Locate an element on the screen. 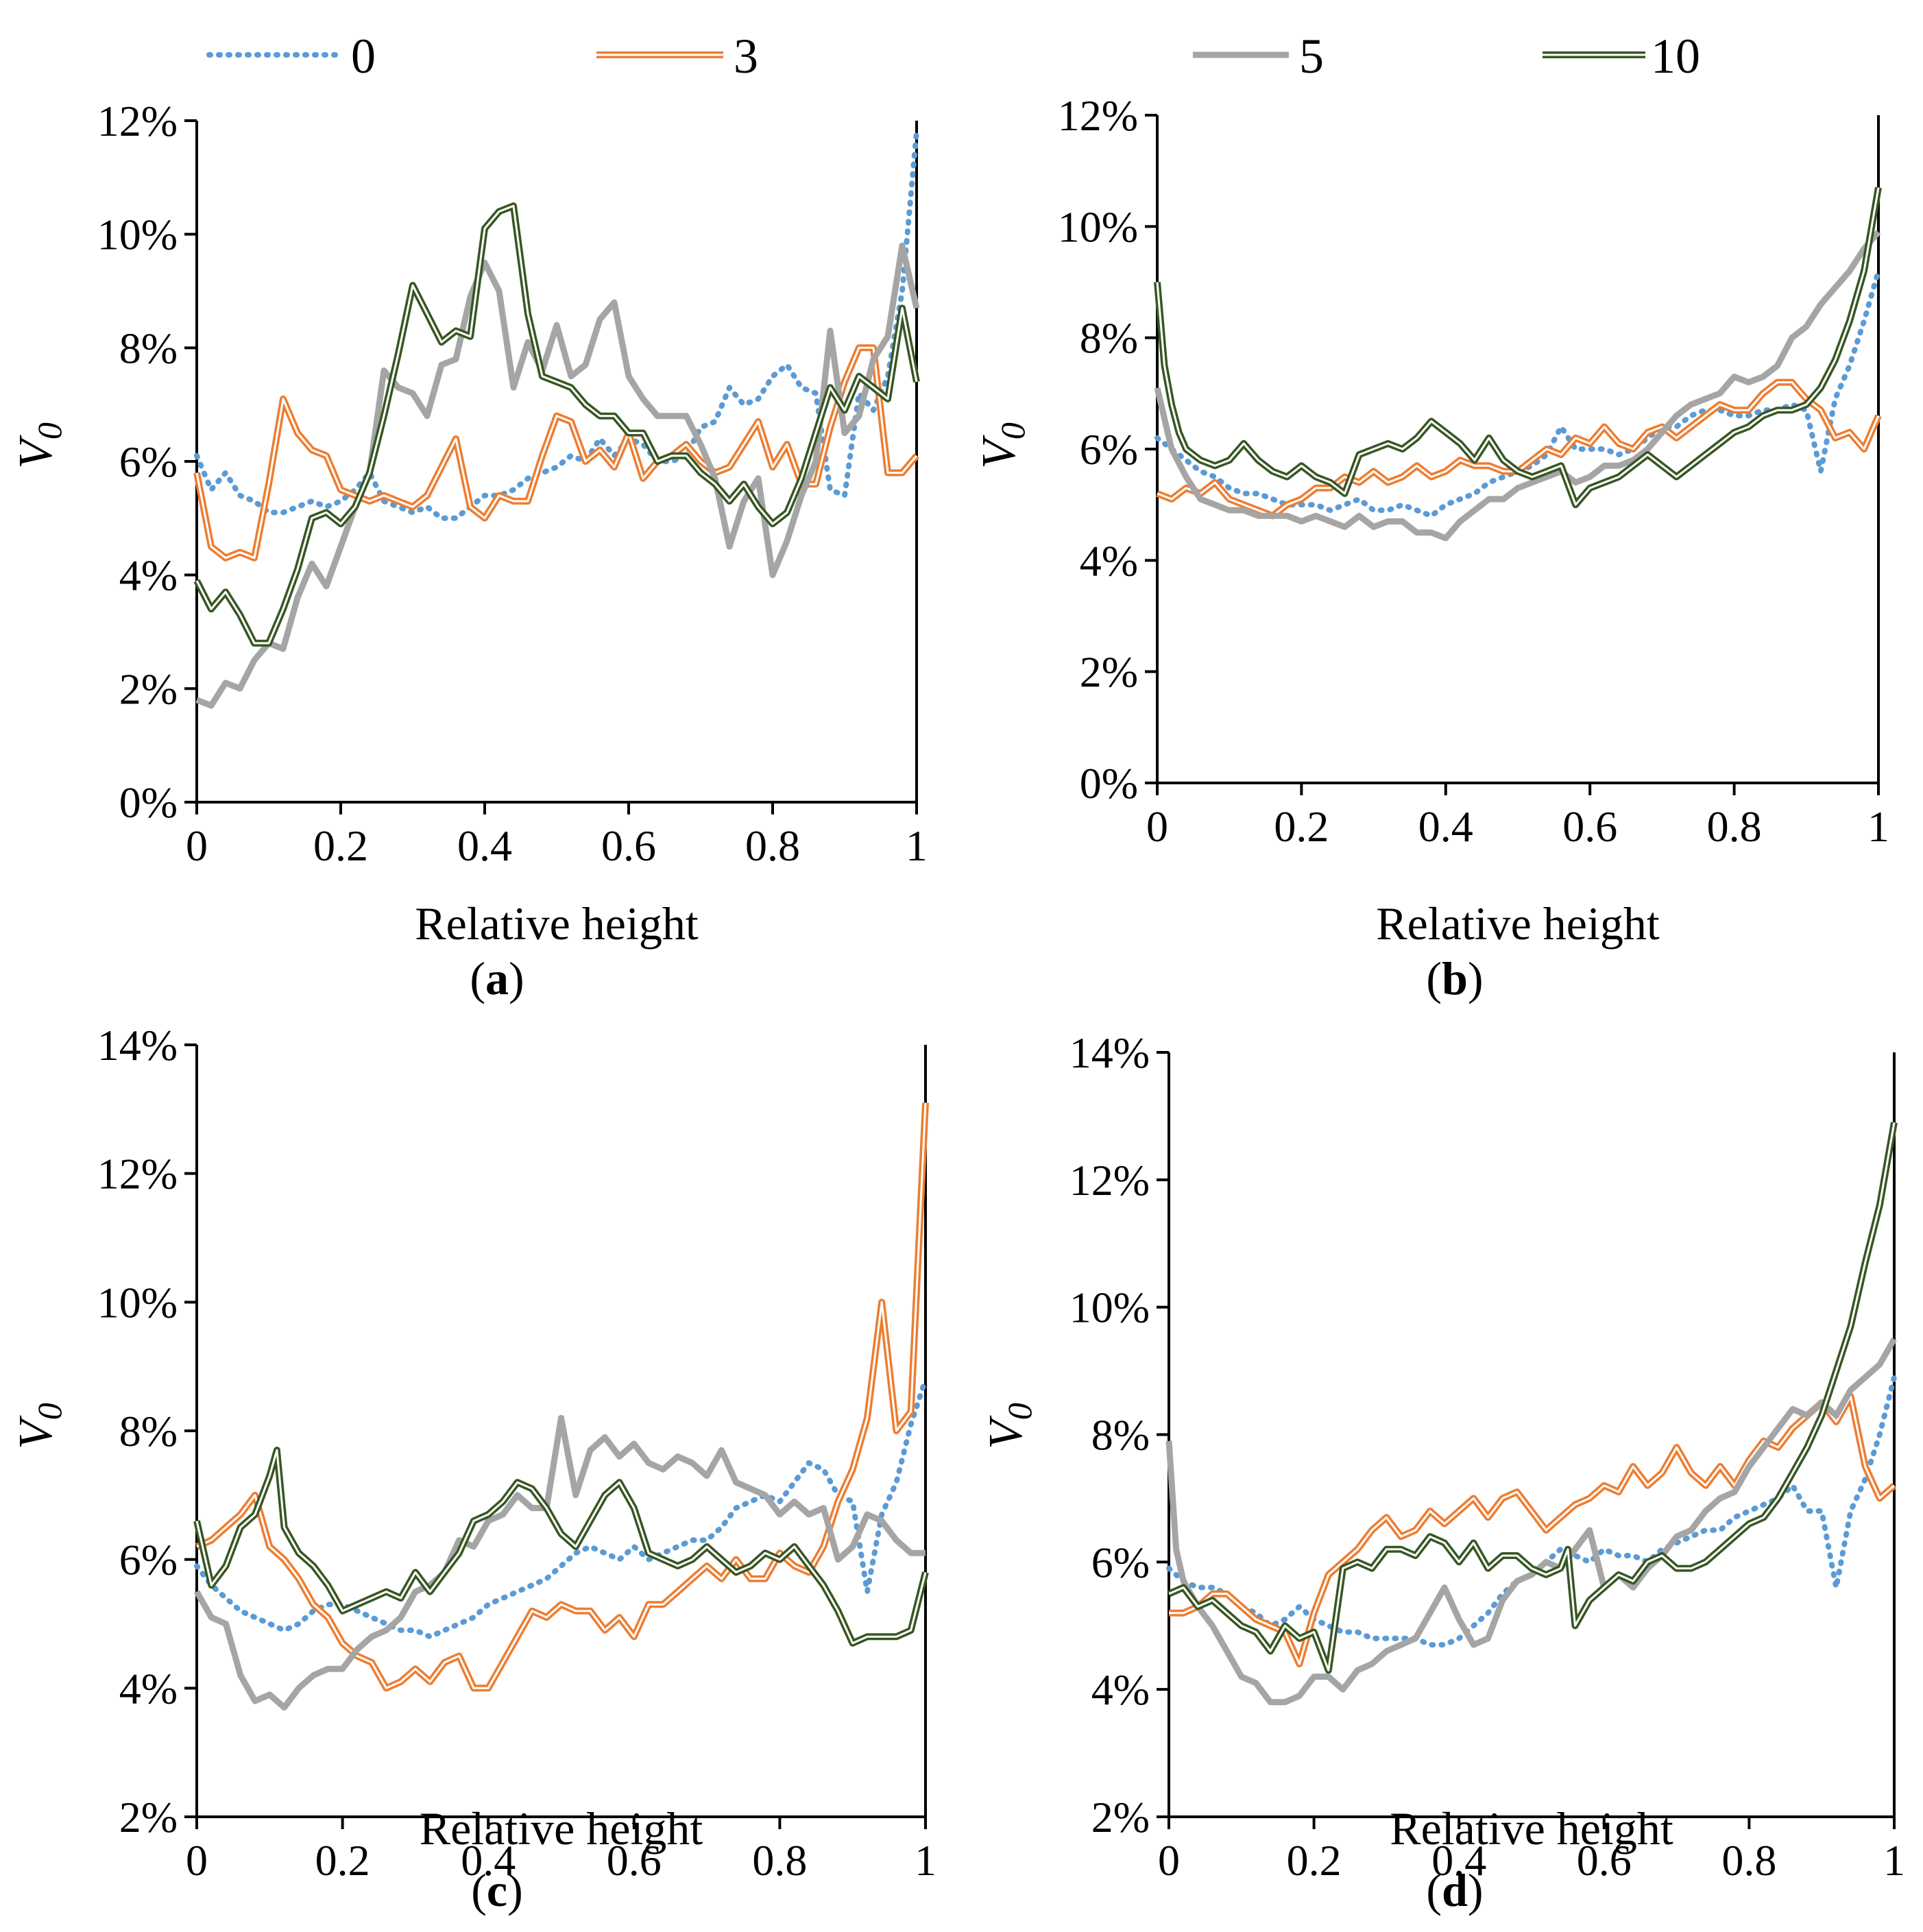 This screenshot has height=1932, width=1923. legend-item-10: 10 is located at coordinates (1621, 56).